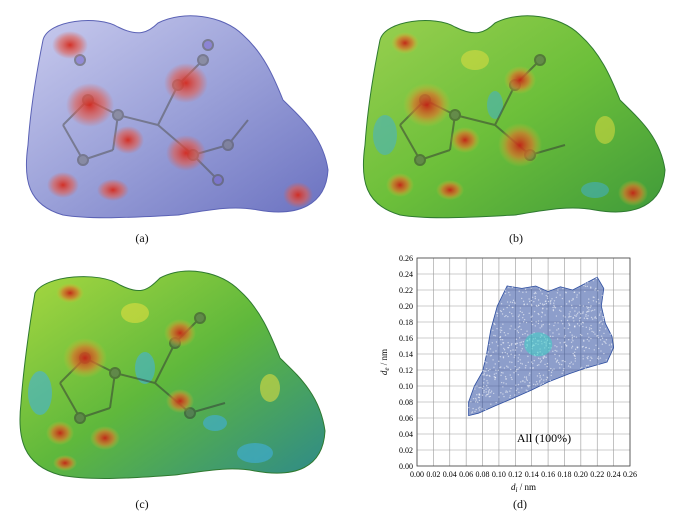 This screenshot has height=519, width=681. What do you see at coordinates (466, 474) in the screenshot?
I see `x-tick-label: 0.06` at bounding box center [466, 474].